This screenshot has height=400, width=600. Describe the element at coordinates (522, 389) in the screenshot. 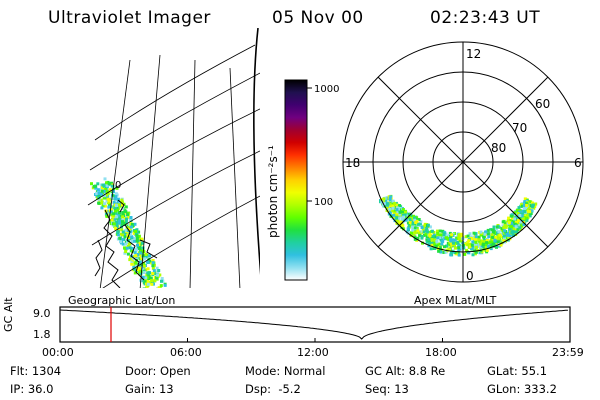

I see `info-glon: GLon: 333.2` at that location.